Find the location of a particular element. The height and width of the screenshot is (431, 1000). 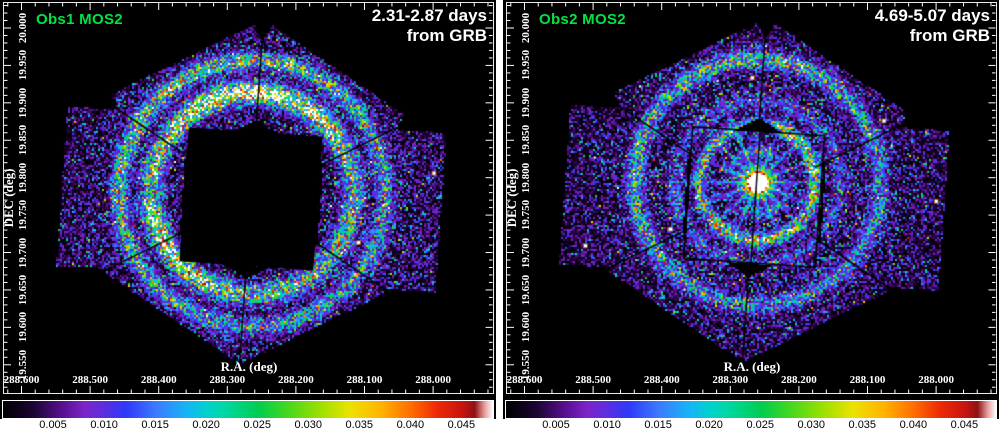

x-axis-title-obs1: R.A. (deg) is located at coordinates (249, 366).